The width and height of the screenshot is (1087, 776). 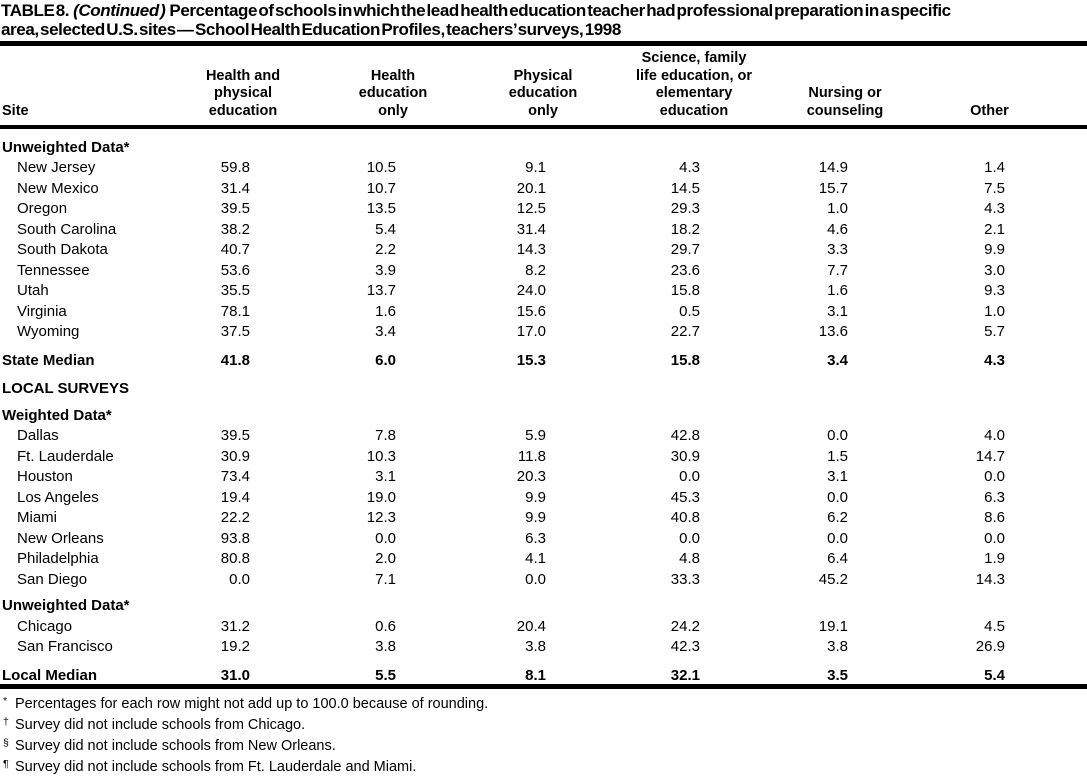 I want to click on value-cell: 10.3, so click(x=381, y=456).